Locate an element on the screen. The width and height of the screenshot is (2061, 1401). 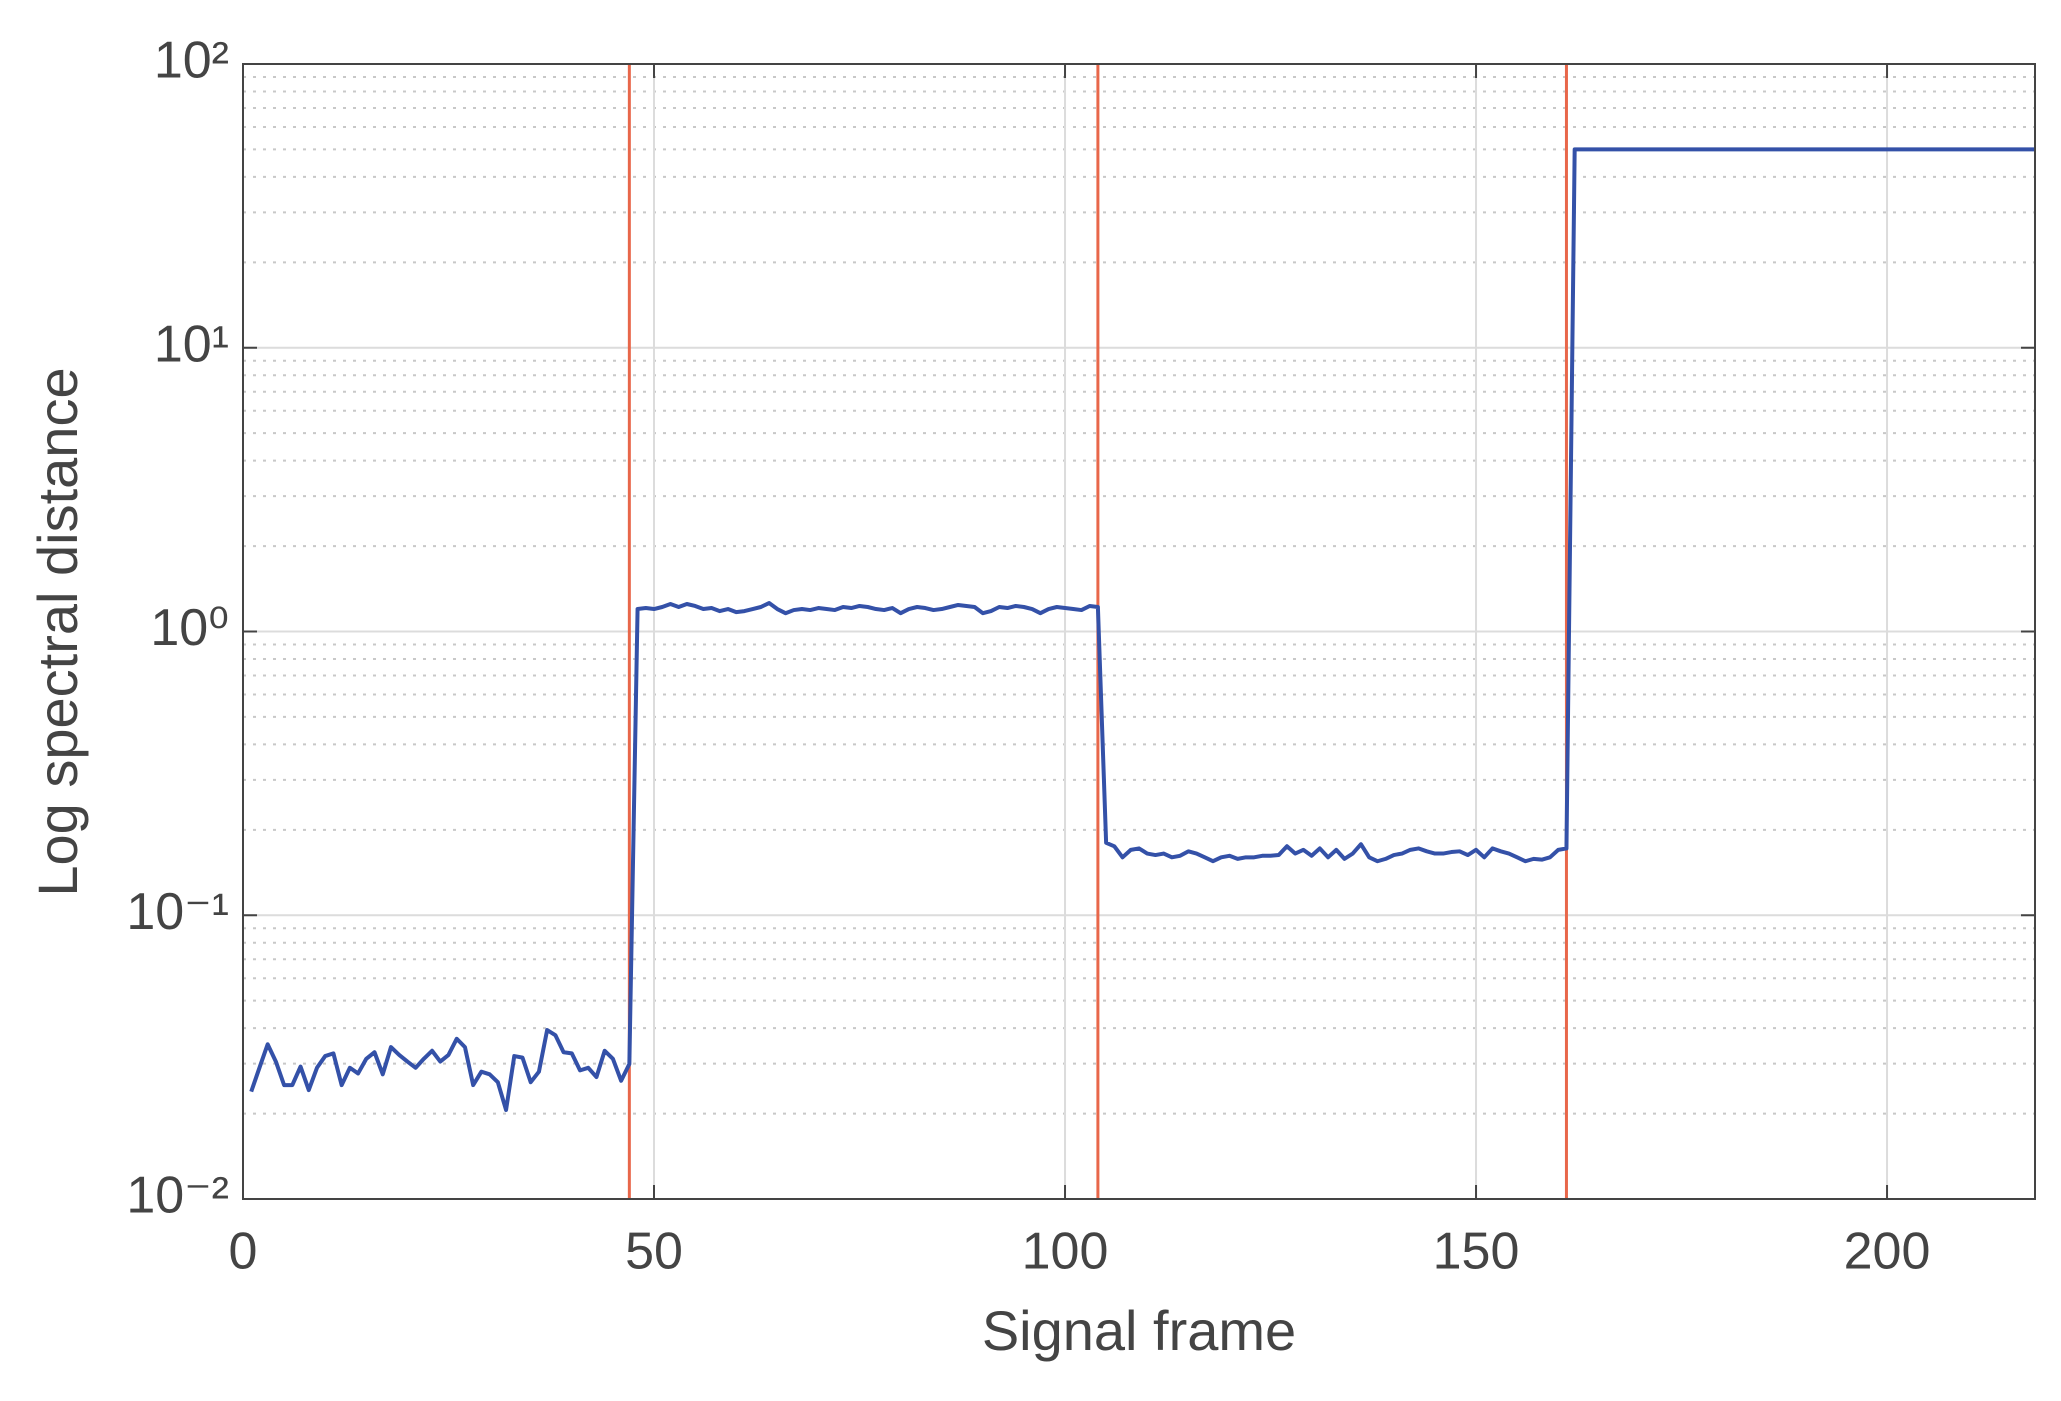
y-tick-label: 10¹ is located at coordinates (191, 344).